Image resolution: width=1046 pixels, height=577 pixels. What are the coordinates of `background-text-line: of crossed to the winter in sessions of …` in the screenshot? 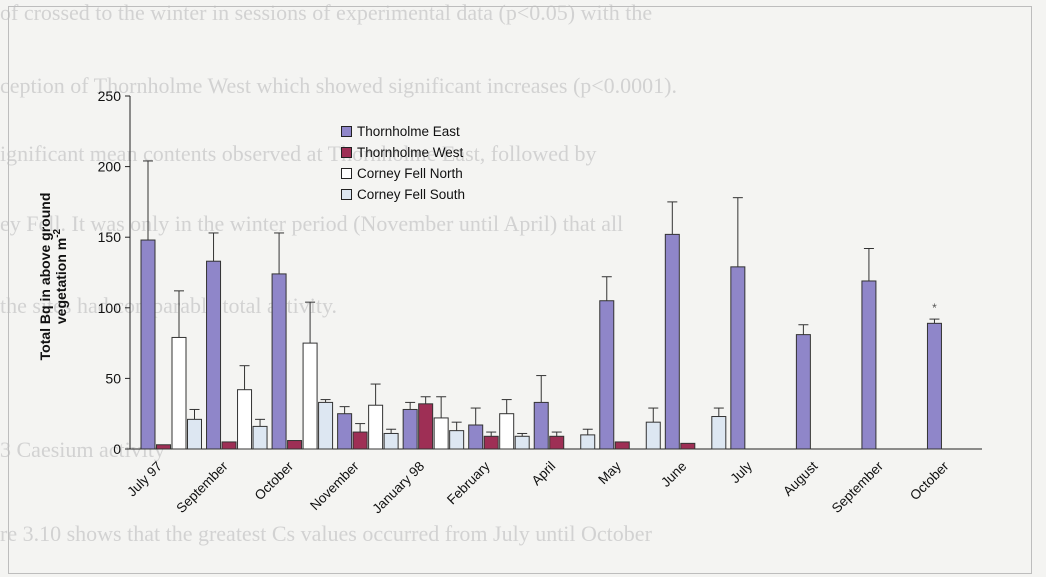 It's located at (326, 12).